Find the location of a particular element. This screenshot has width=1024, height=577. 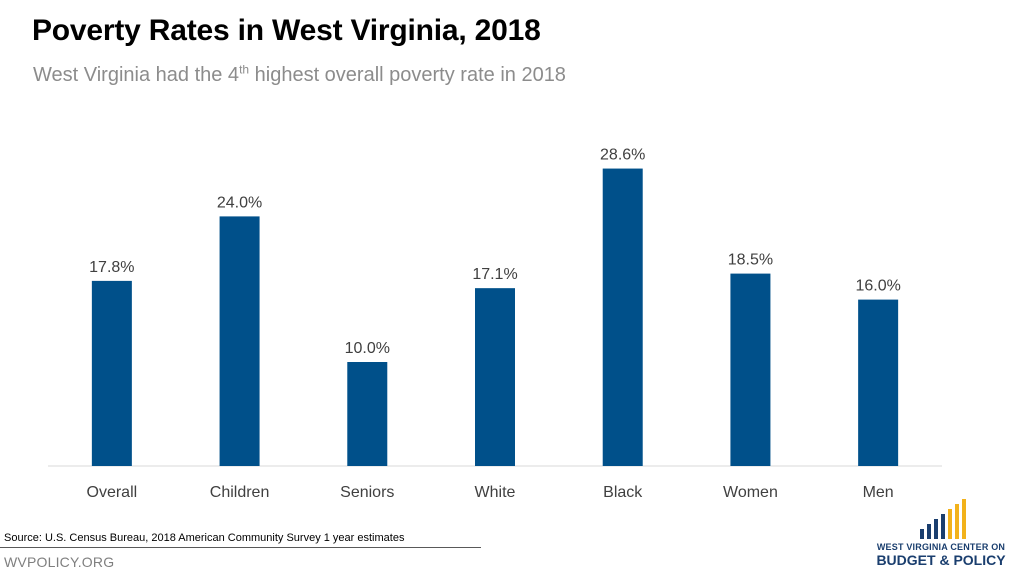

x-tick-label-black: Black is located at coordinates (623, 492).